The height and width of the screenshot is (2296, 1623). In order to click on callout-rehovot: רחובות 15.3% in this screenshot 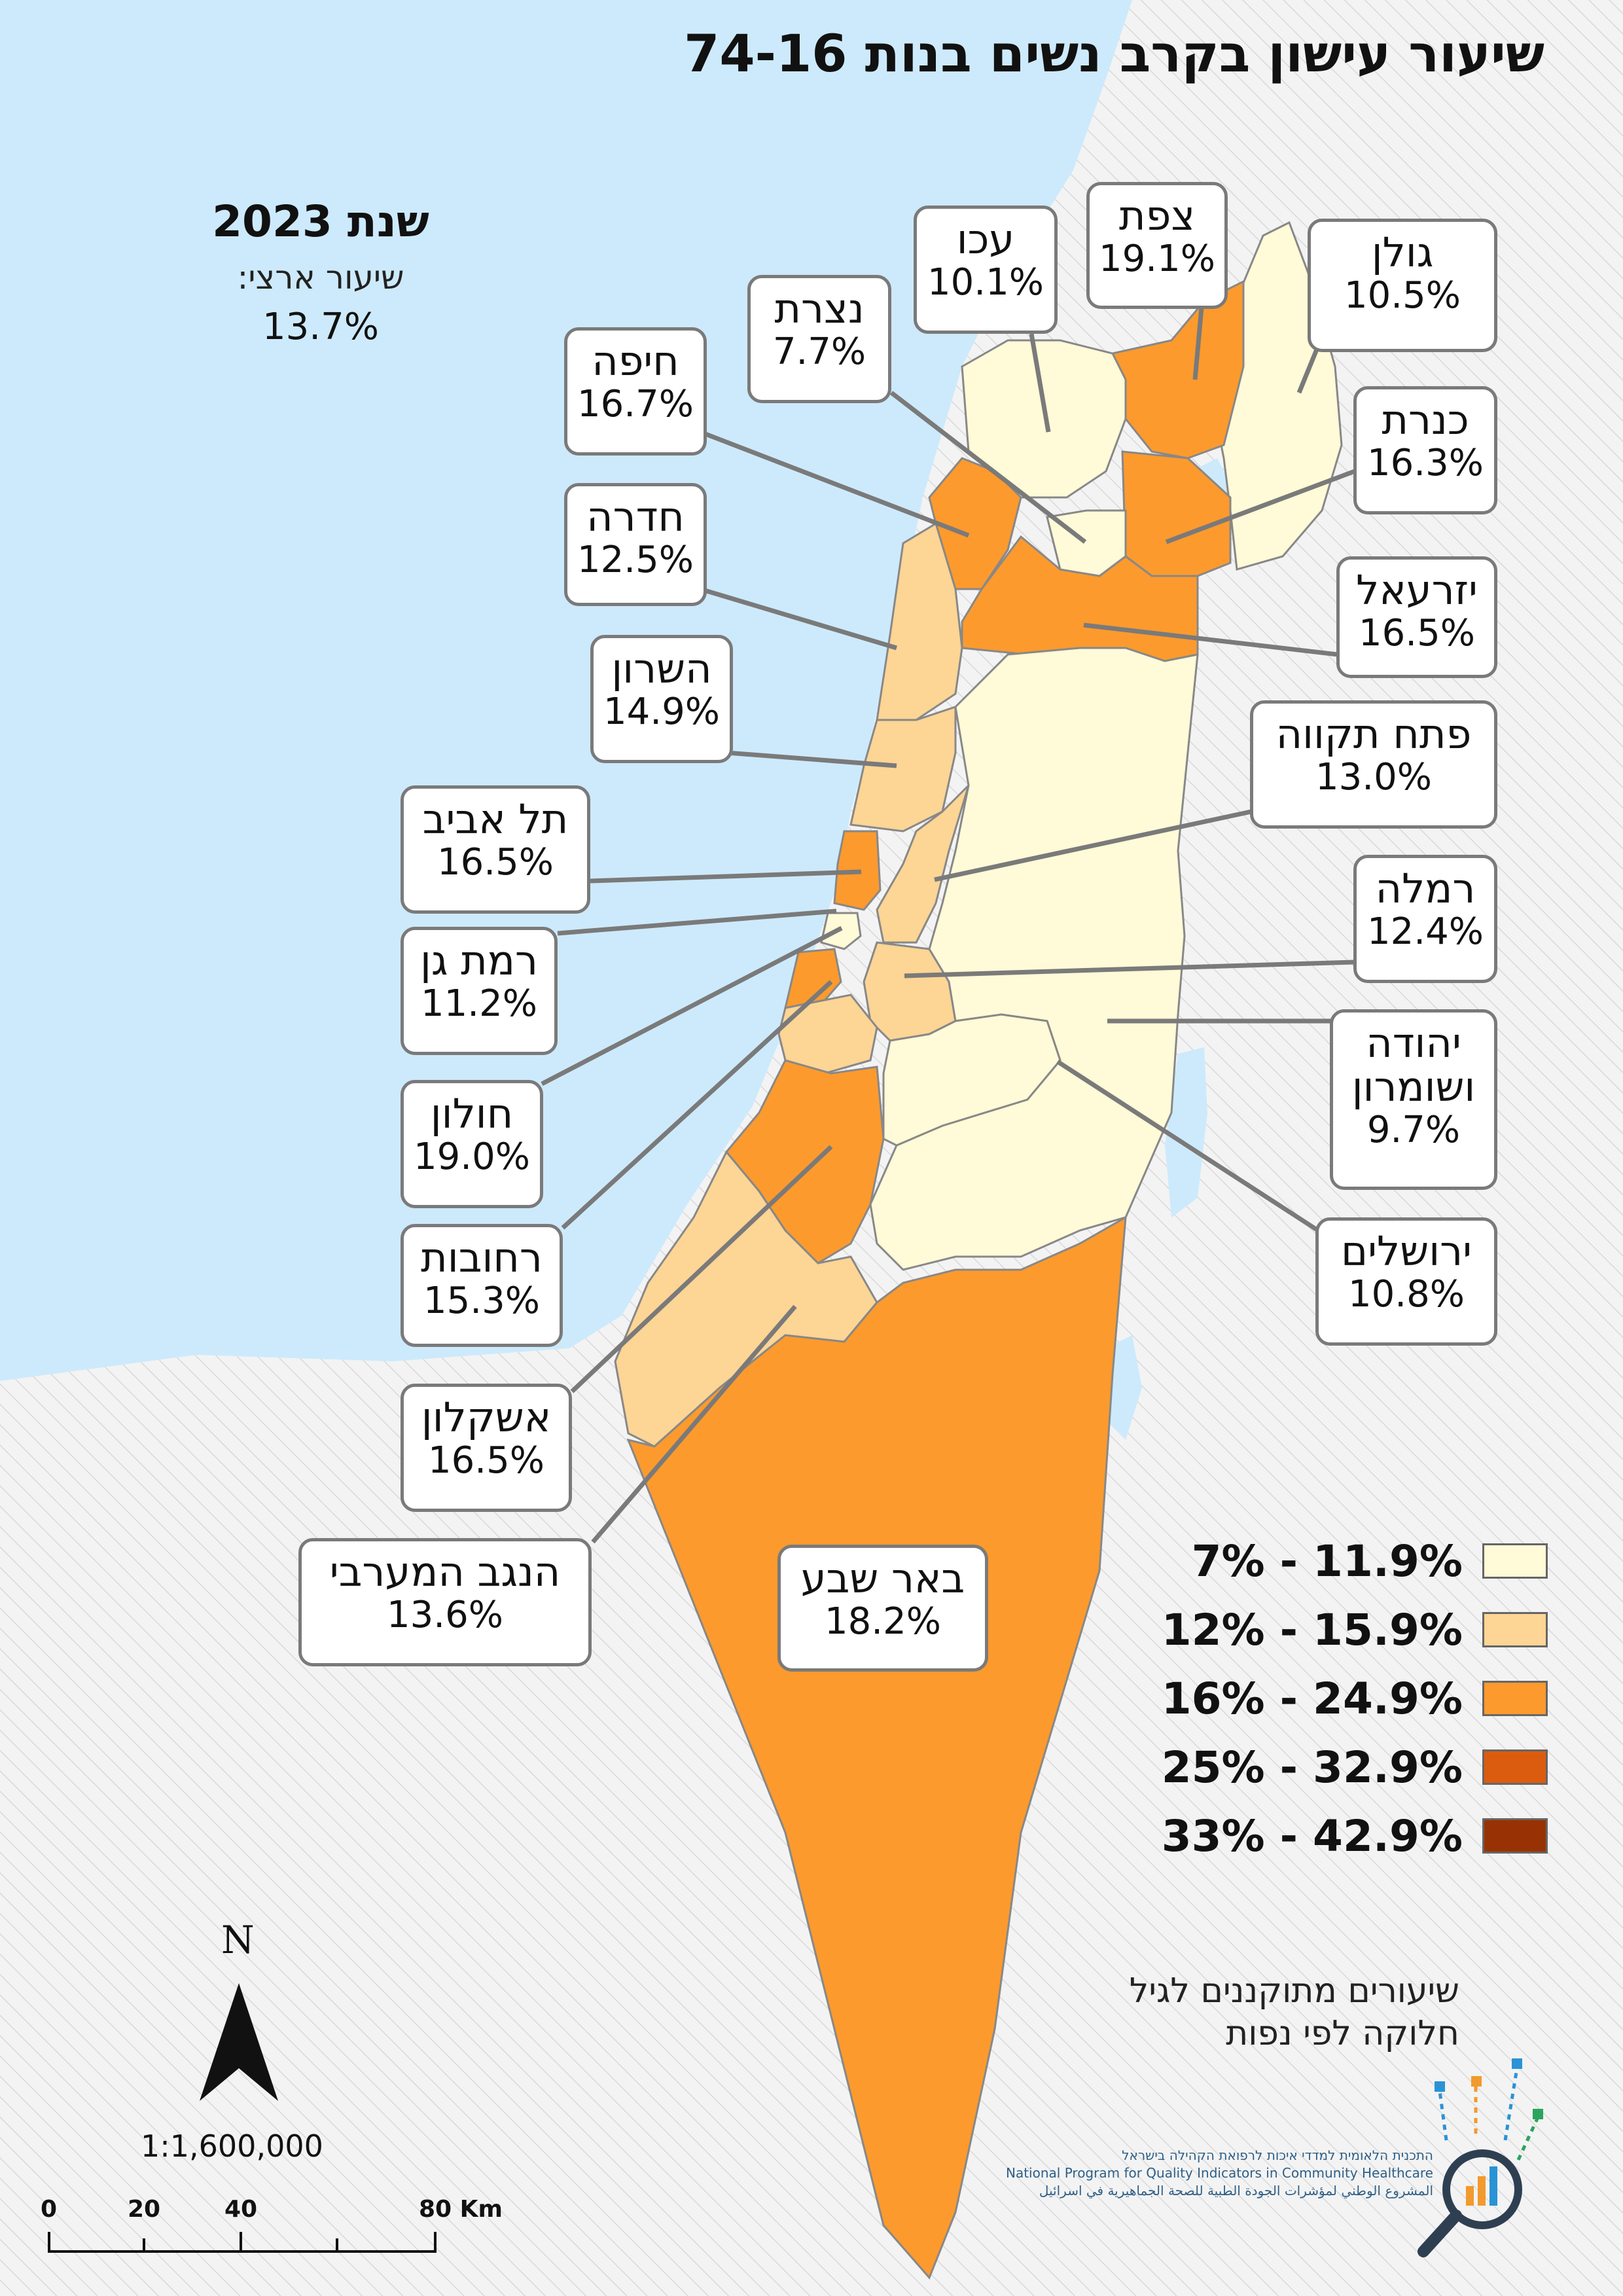, I will do `click(482, 1285)`.